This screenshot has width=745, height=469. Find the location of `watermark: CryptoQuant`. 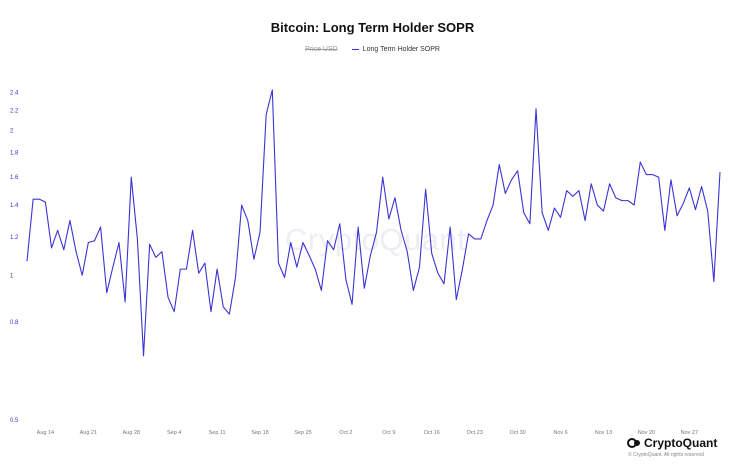

watermark: CryptoQuant is located at coordinates (376, 239).